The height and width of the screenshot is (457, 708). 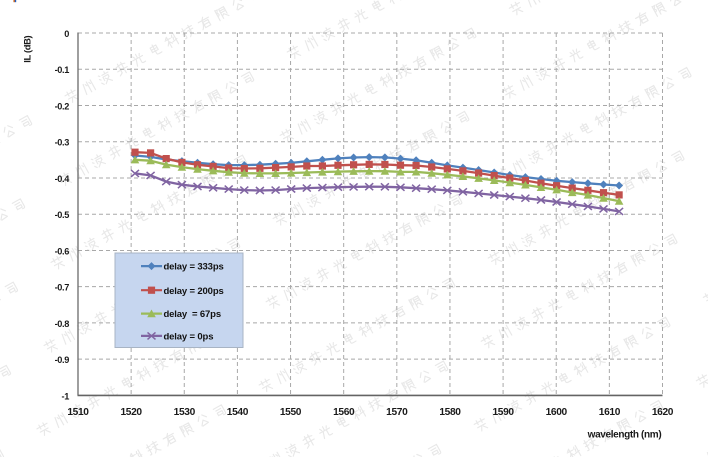 What do you see at coordinates (62, 215) in the screenshot?
I see `svg-text: -0.5` at bounding box center [62, 215].